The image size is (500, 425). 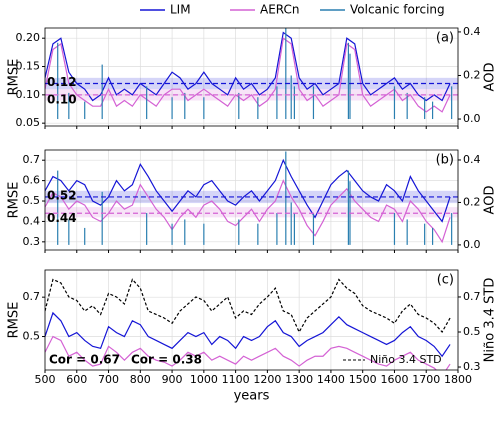 What do you see at coordinates (426, 379) in the screenshot?
I see `x-tick-label: 1700` at bounding box center [426, 379].